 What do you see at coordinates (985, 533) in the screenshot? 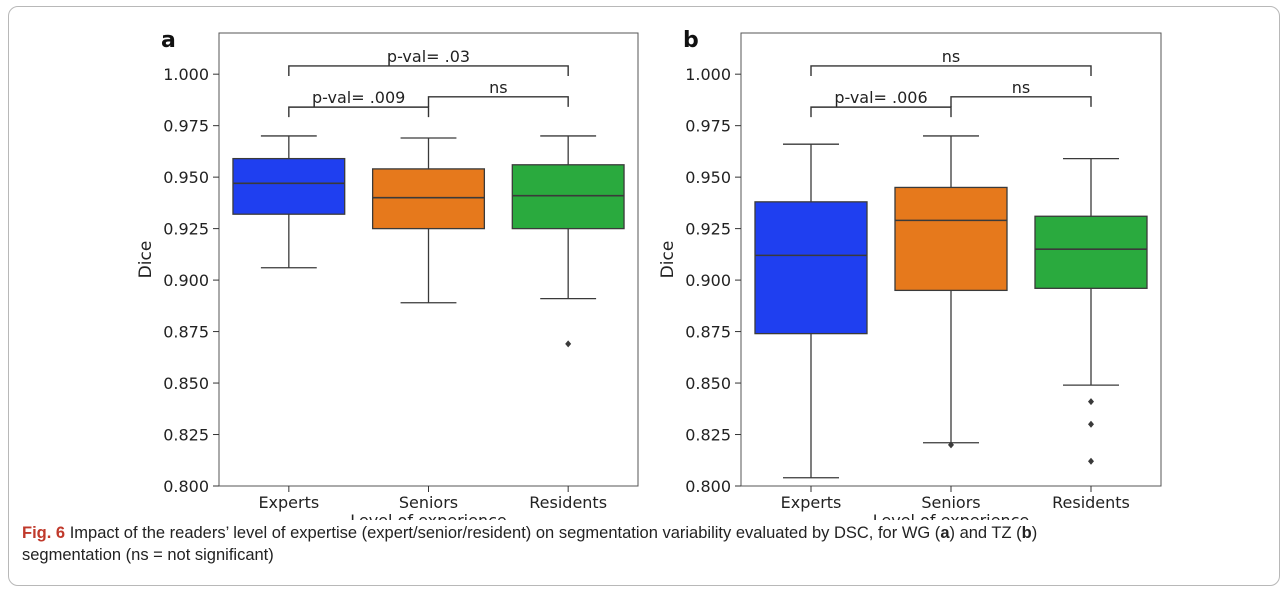
I see `caption-text-2: ) and TZ (` at bounding box center [985, 533].